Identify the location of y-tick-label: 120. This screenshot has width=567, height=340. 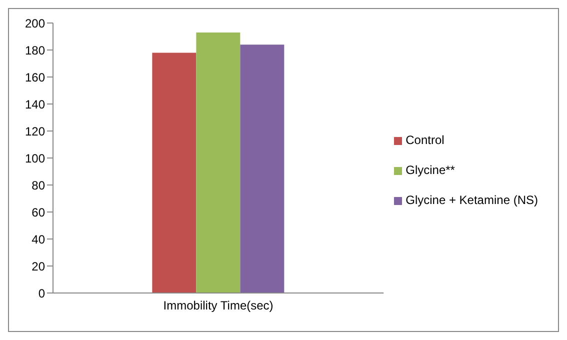
(35, 131).